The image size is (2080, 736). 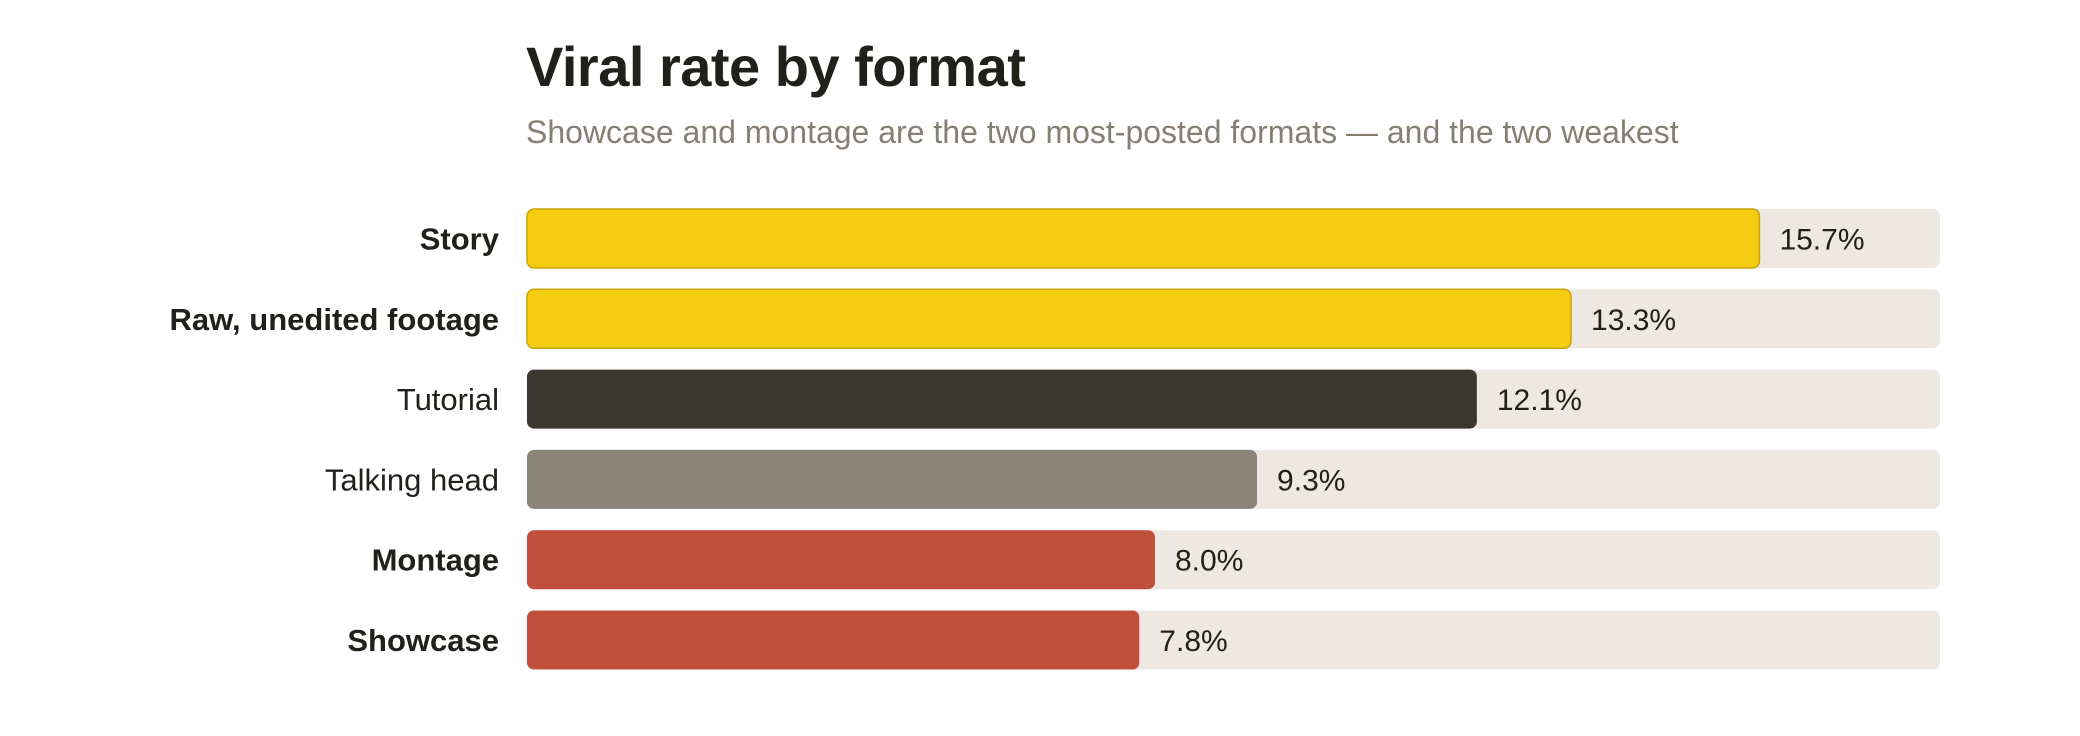 I want to click on chart-title: Viral rate by format, so click(x=776, y=66).